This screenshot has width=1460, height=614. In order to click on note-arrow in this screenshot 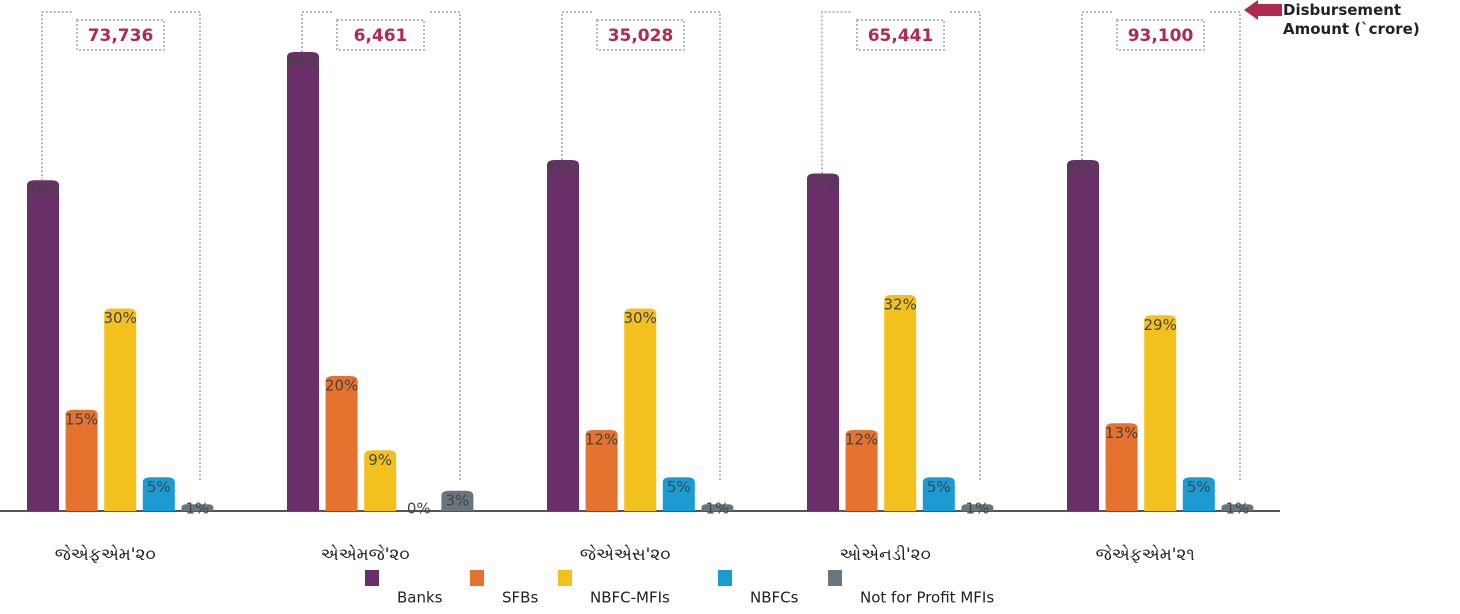, I will do `click(1263, 10)`.